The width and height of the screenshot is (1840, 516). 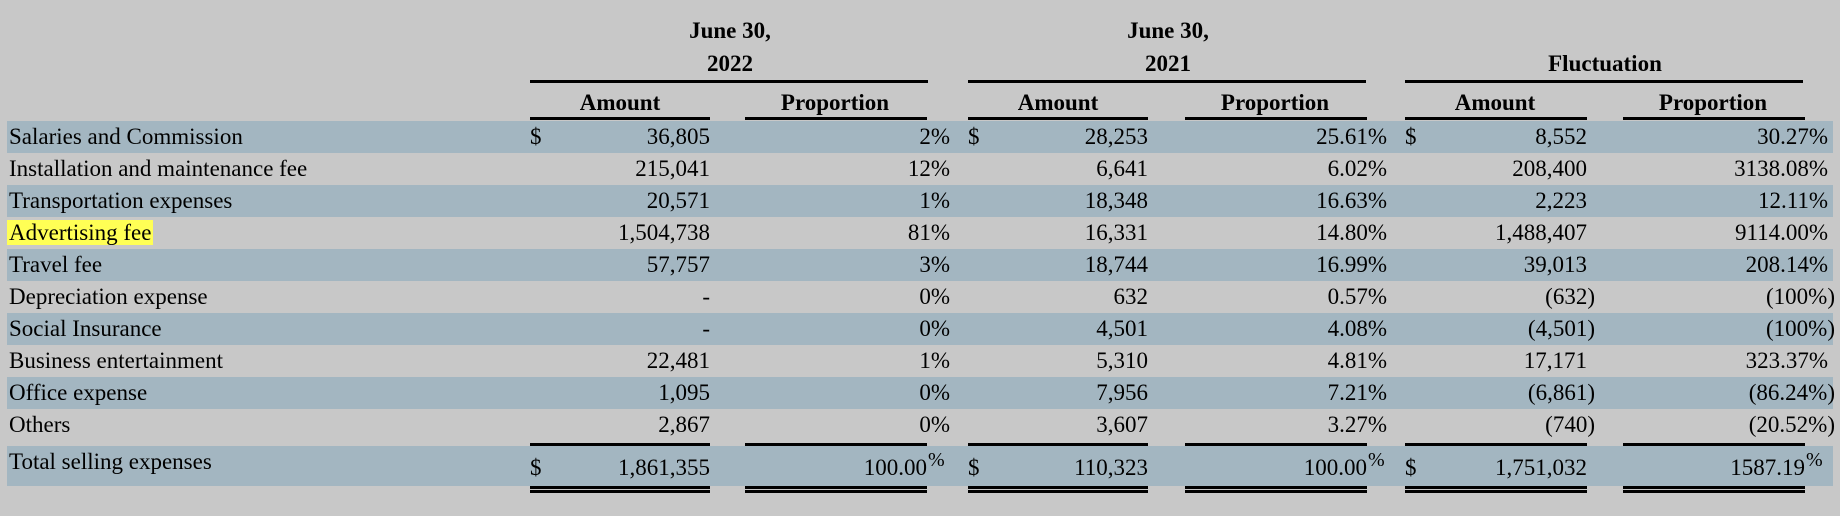 I want to click on row-label: Salaries and Commission, so click(x=126, y=136).